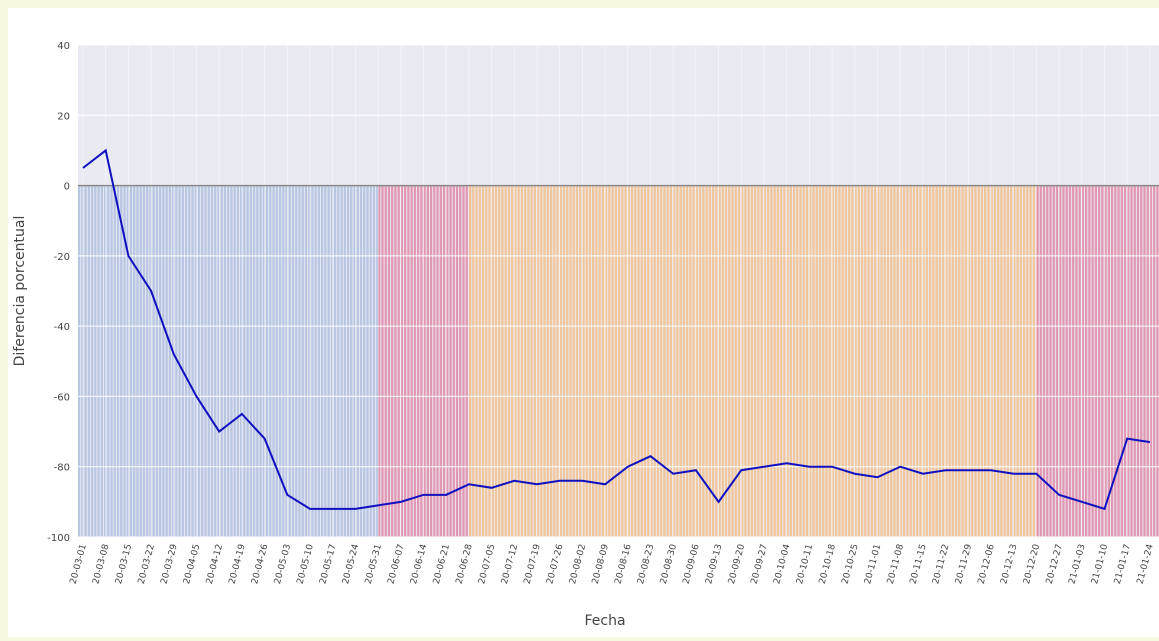  What do you see at coordinates (20, 291) in the screenshot?
I see `y-axis-label: Diferencia porcentual` at bounding box center [20, 291].